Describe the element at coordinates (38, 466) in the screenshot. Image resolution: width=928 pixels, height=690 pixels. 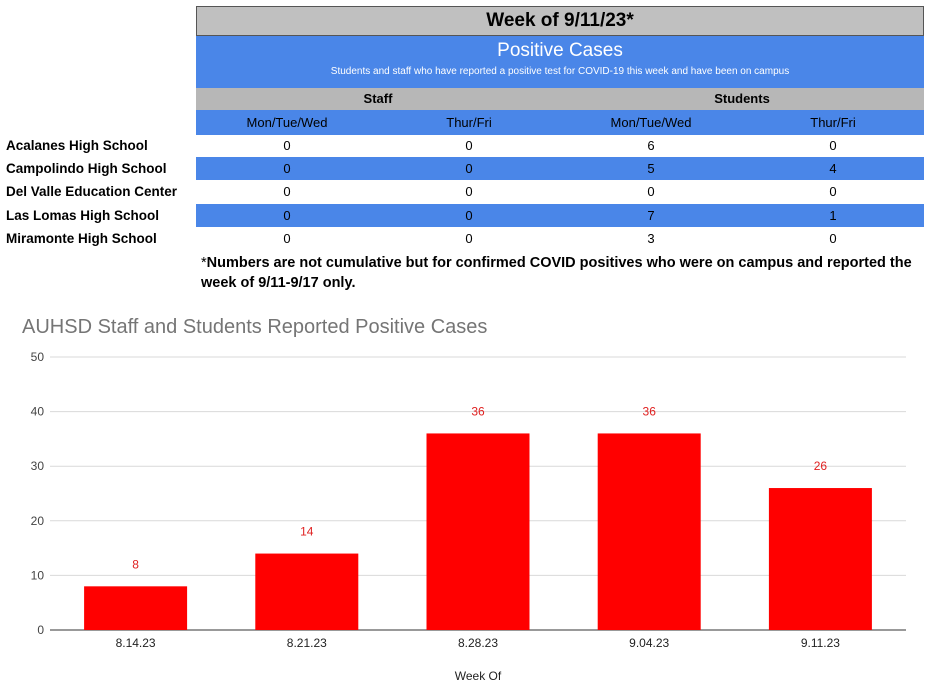
I see `y-tick-label: 30` at that location.